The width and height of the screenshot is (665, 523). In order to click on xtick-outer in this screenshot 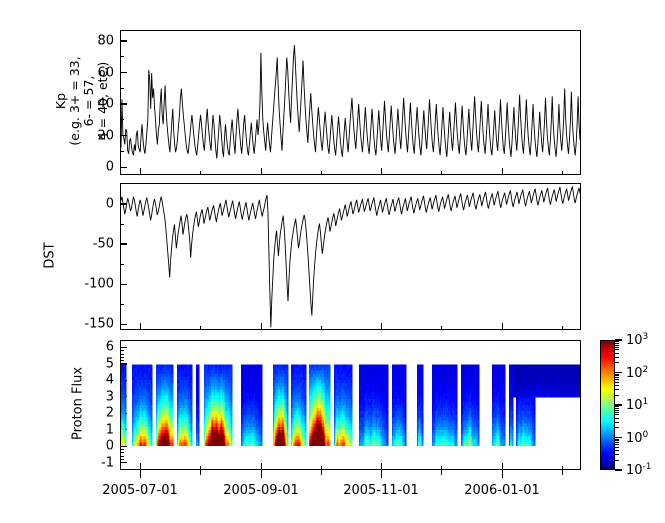, I will do `click(503, 474)`.